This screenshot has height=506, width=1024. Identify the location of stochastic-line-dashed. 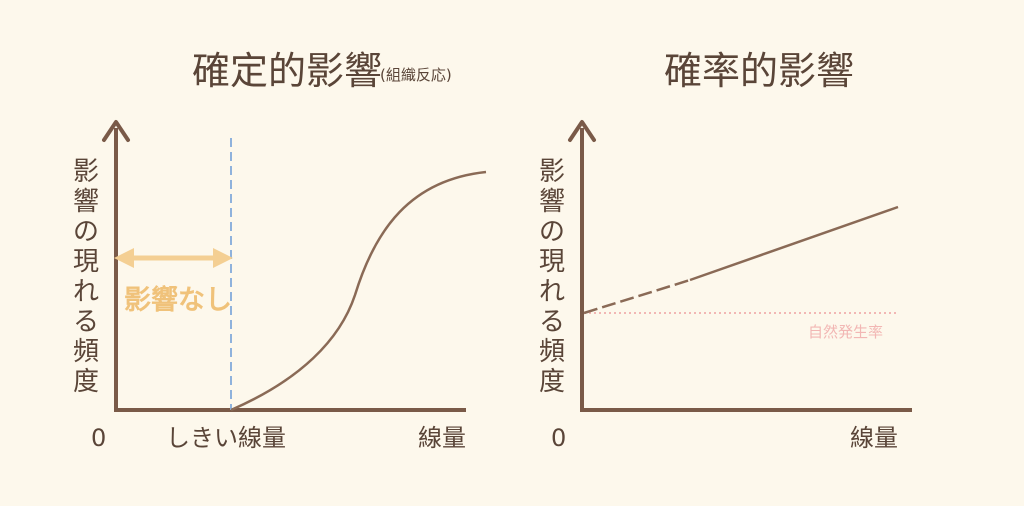
(637, 296).